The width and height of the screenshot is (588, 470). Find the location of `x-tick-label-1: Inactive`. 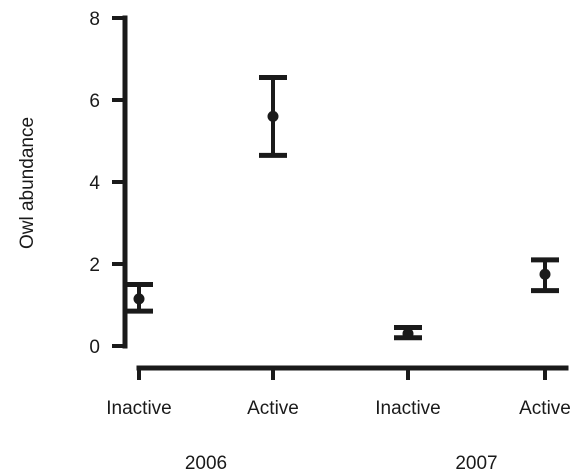

x-tick-label-1: Inactive is located at coordinates (138, 408).